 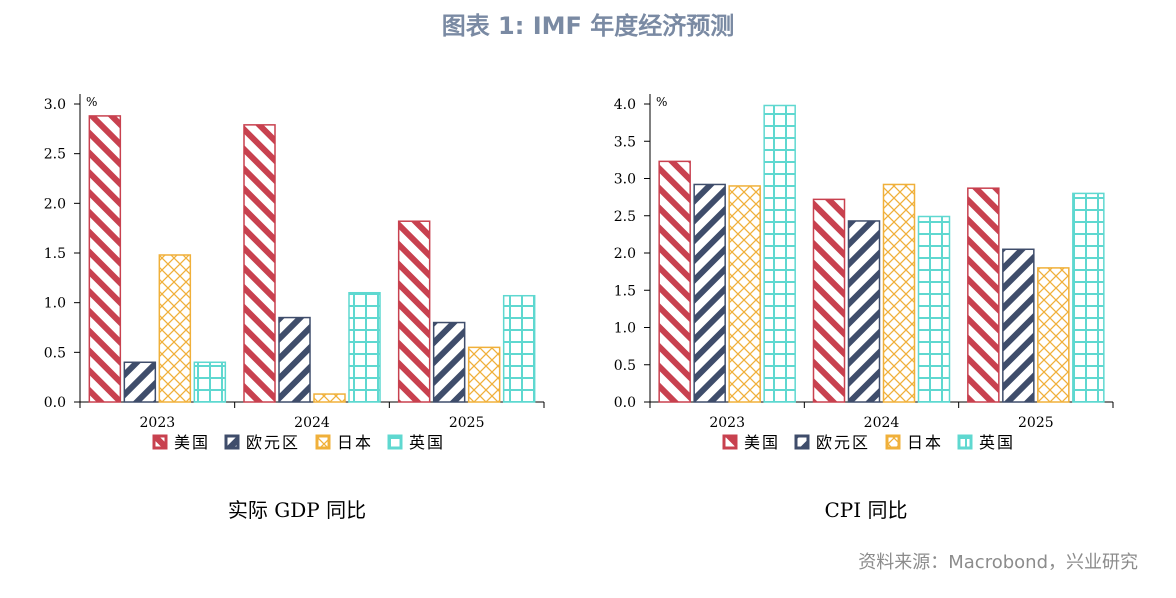 I want to click on page-title: 图表 1: IMF 年度经济预测, so click(x=588, y=26).